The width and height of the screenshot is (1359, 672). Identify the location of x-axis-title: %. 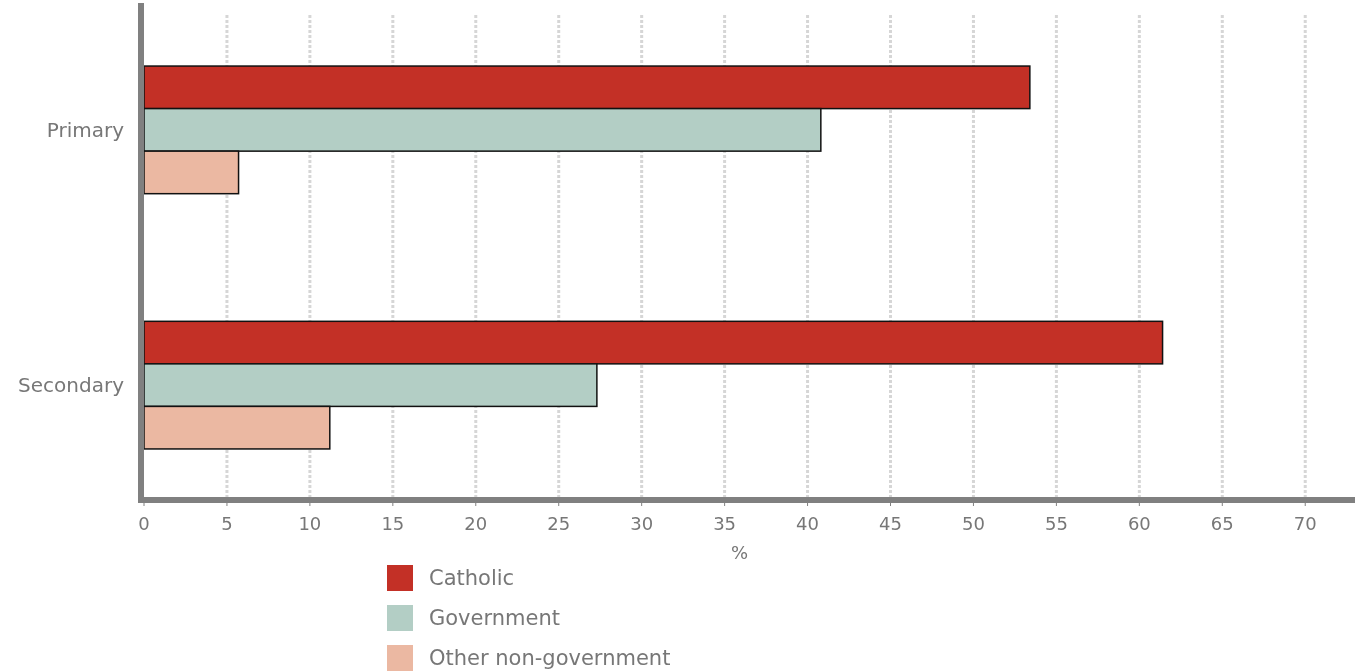
(739, 552).